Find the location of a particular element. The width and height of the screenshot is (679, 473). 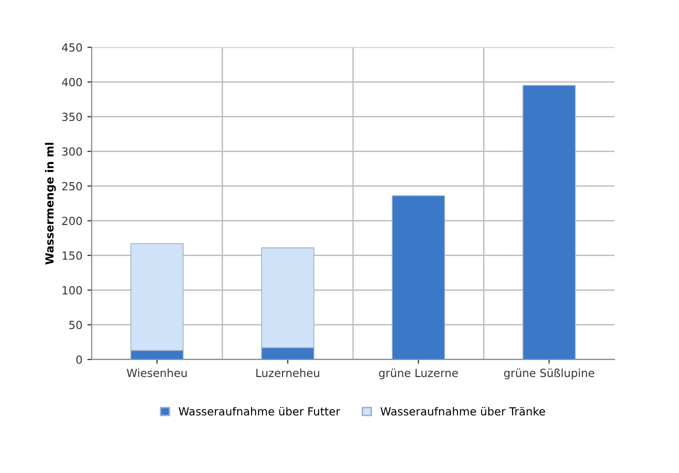

y-tick-label: 150 is located at coordinates (72, 255).